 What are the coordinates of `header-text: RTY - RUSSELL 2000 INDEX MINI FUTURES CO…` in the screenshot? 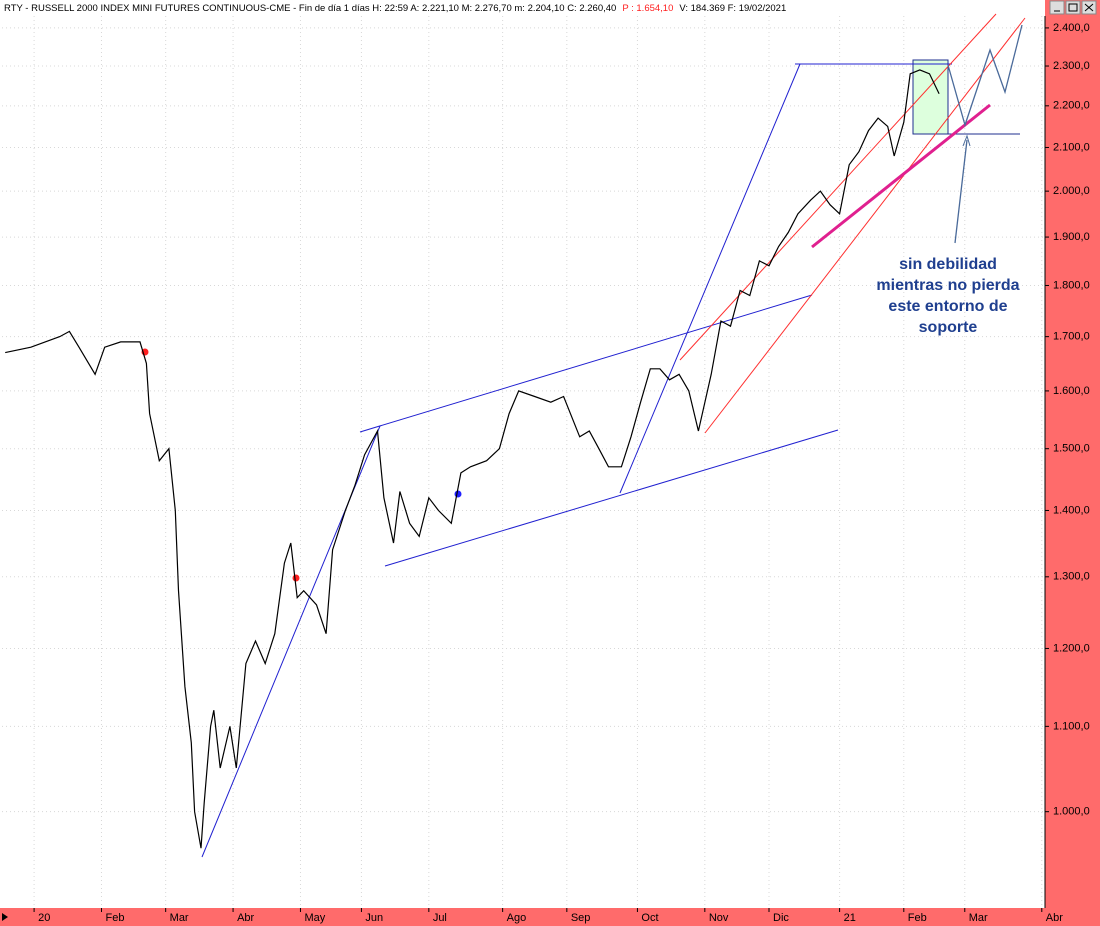 It's located at (310, 8).